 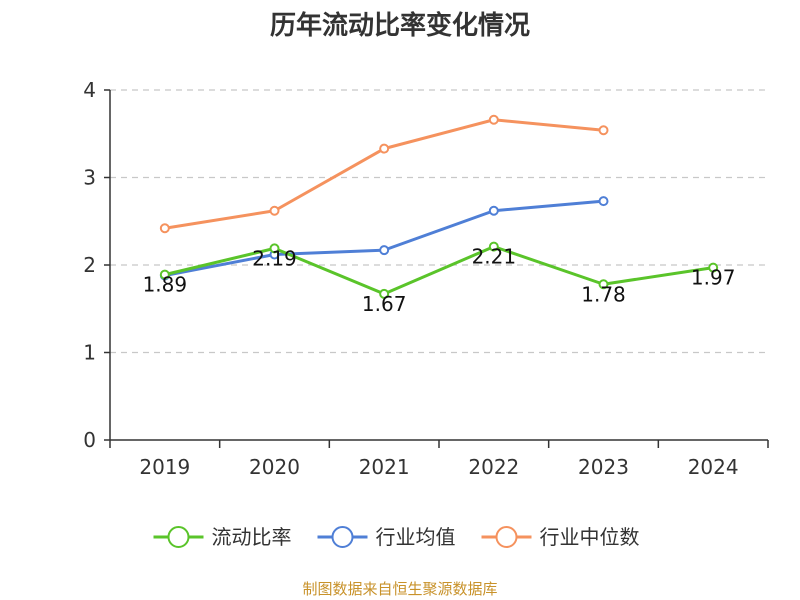 I want to click on y-tick-label: 3, so click(x=89, y=178).